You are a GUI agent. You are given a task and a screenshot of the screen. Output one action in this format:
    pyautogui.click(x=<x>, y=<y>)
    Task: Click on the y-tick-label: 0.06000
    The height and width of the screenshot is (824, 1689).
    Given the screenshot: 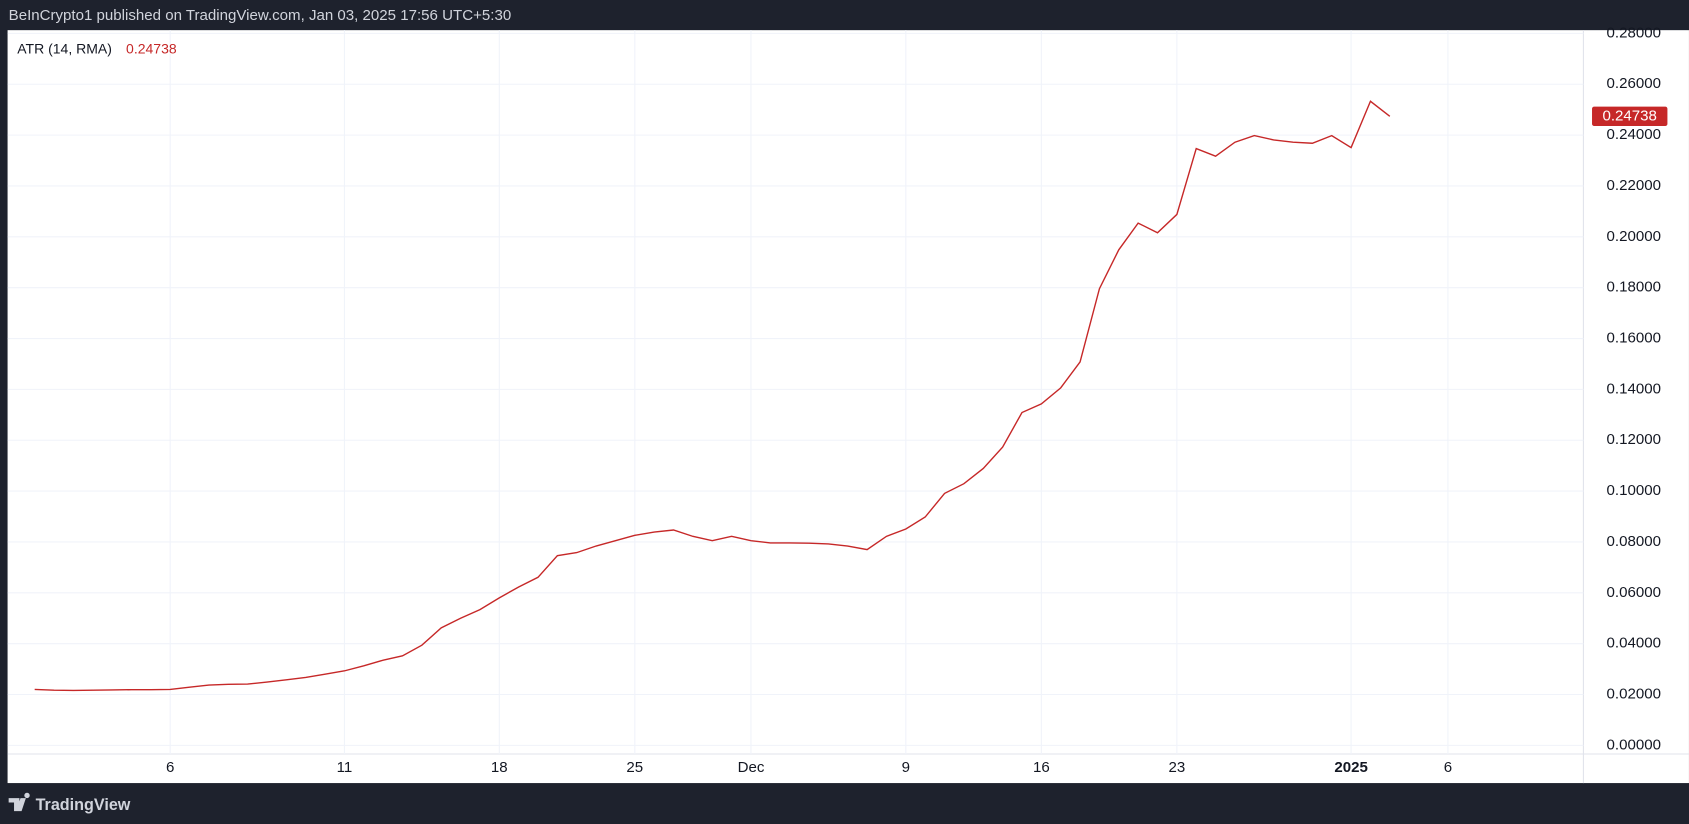 What is the action you would take?
    pyautogui.click(x=1634, y=592)
    